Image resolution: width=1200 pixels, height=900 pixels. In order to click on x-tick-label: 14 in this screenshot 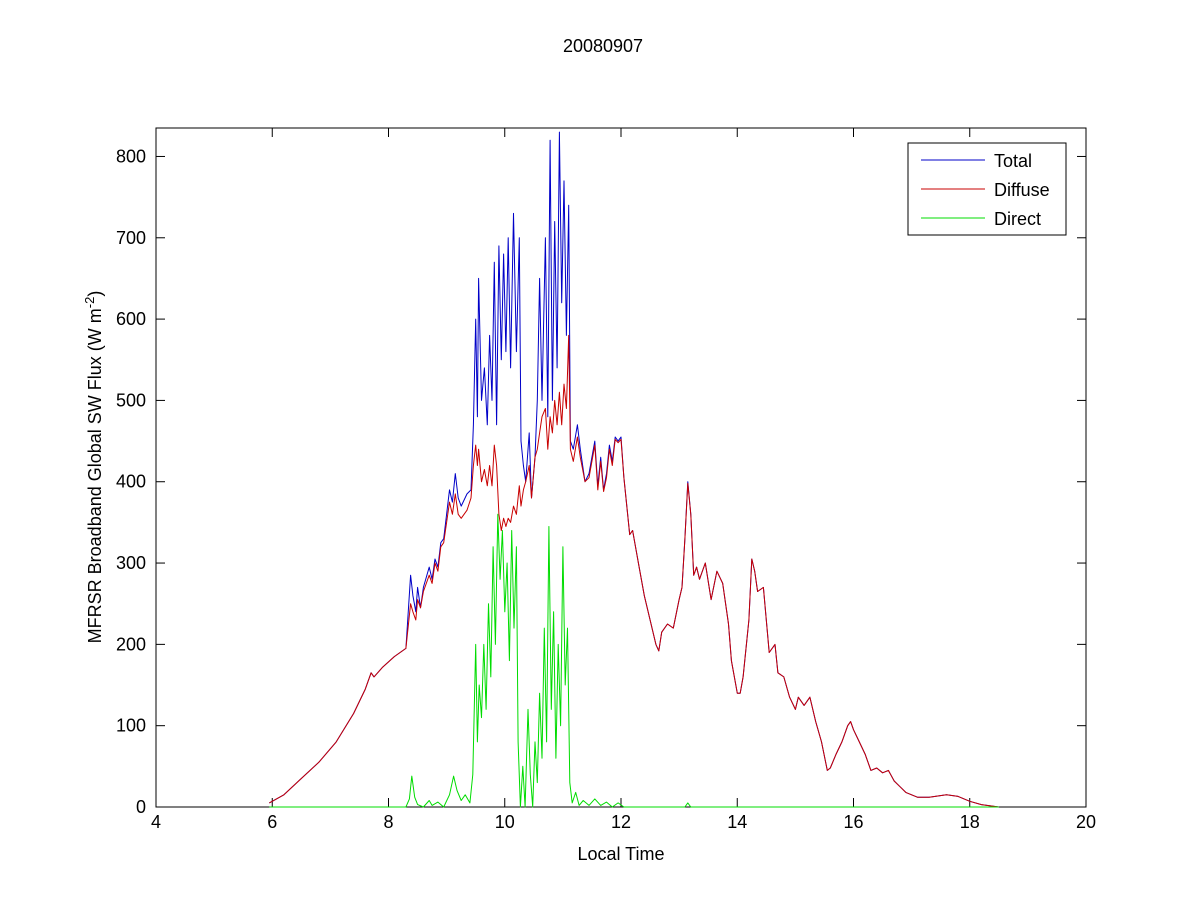, I will do `click(737, 822)`.